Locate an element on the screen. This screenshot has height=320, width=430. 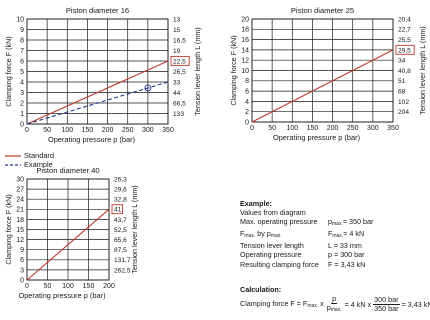
y2-tick-label: 33 is located at coordinates (177, 82).